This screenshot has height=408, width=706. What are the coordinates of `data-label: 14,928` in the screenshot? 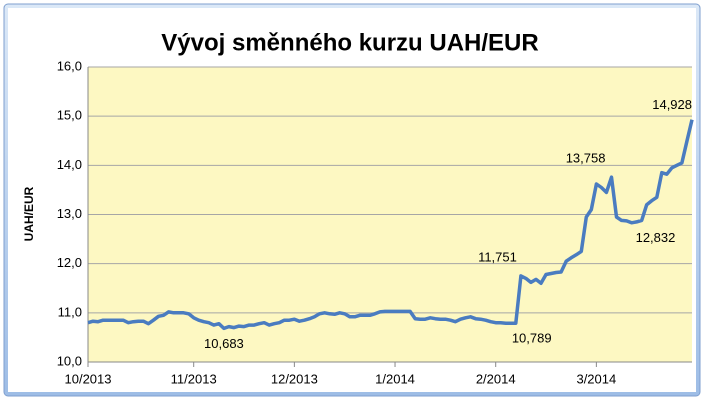 It's located at (672, 104).